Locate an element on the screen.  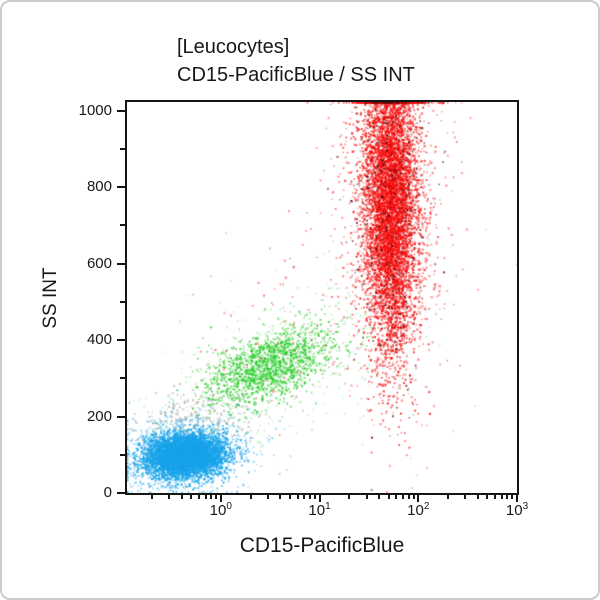
x-tick-exponent: 3 is located at coordinates (525, 506).